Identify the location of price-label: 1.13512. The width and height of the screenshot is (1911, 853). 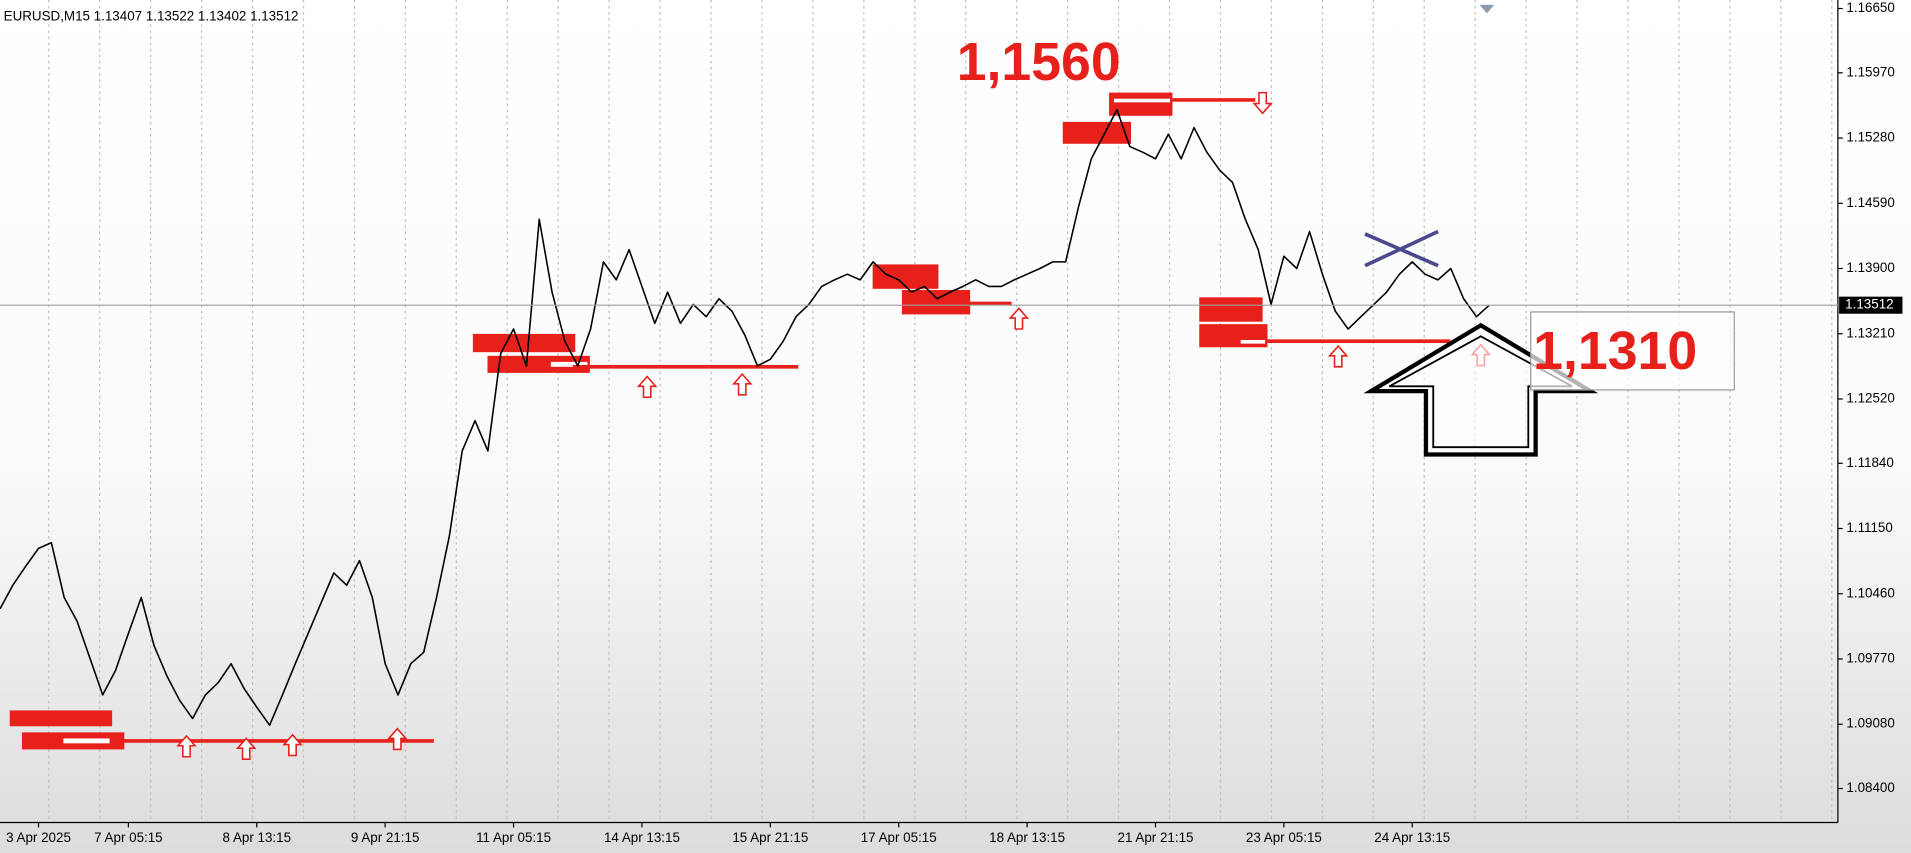
(1869, 304).